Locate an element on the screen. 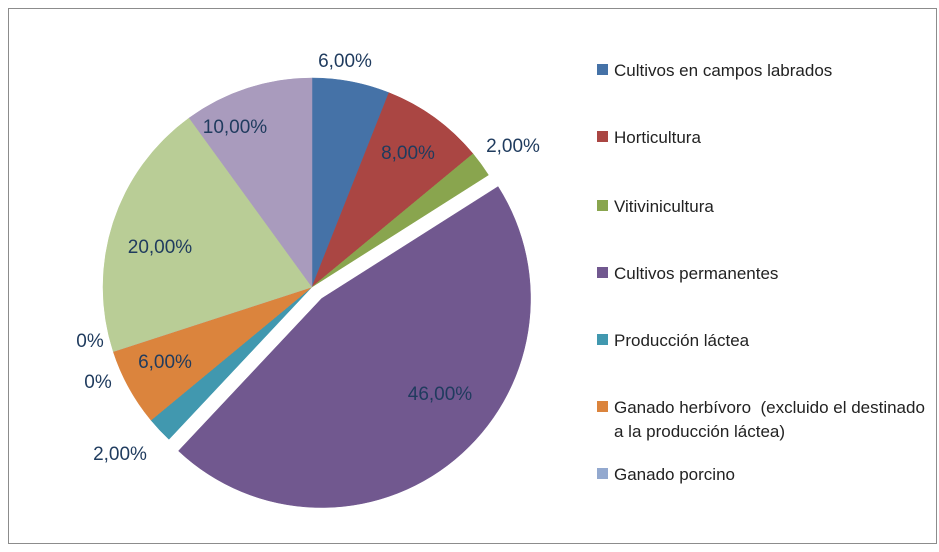 The image size is (939, 552). legend-label: Cultivos permanentes is located at coordinates (696, 273).